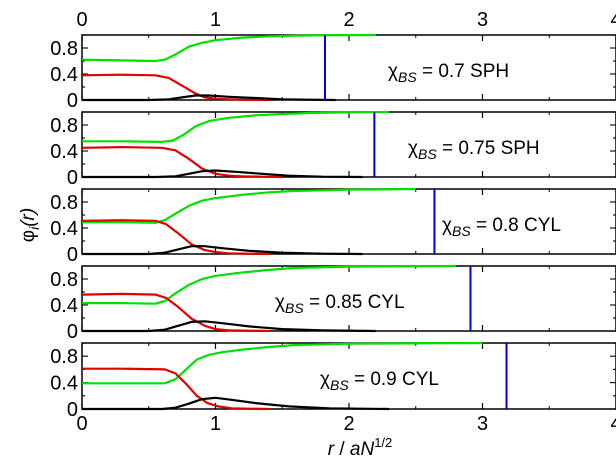  I want to click on bottom-x-tick-label: 4, so click(613, 424).